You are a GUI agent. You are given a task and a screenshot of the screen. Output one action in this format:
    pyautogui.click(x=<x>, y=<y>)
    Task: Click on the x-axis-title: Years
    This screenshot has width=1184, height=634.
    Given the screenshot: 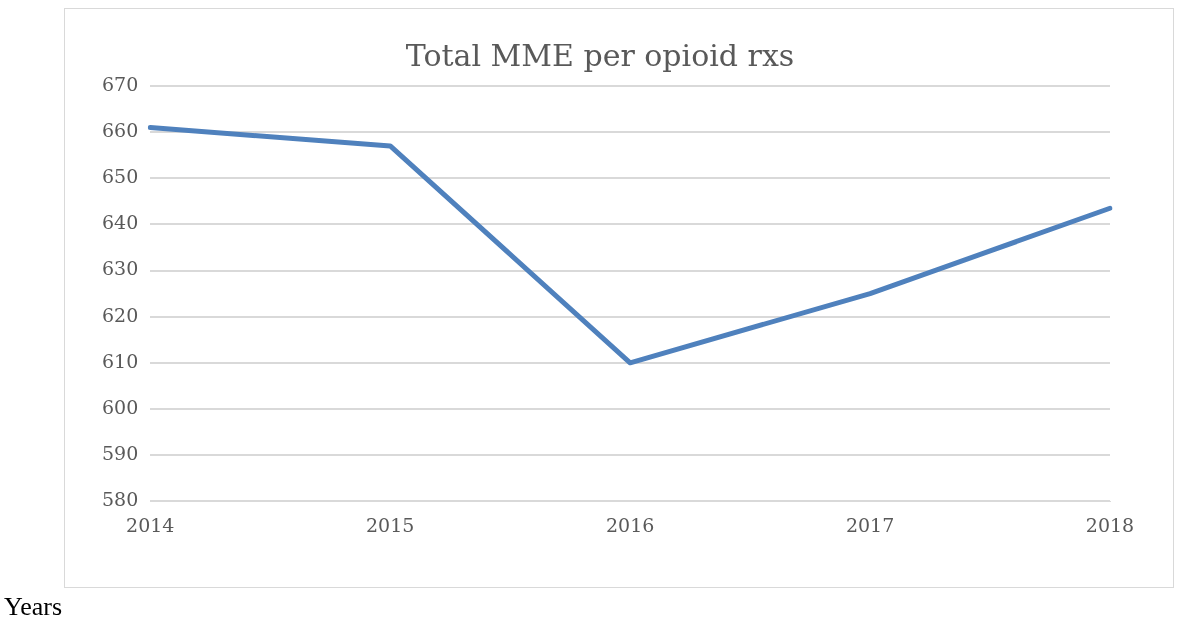 What is the action you would take?
    pyautogui.click(x=33, y=607)
    